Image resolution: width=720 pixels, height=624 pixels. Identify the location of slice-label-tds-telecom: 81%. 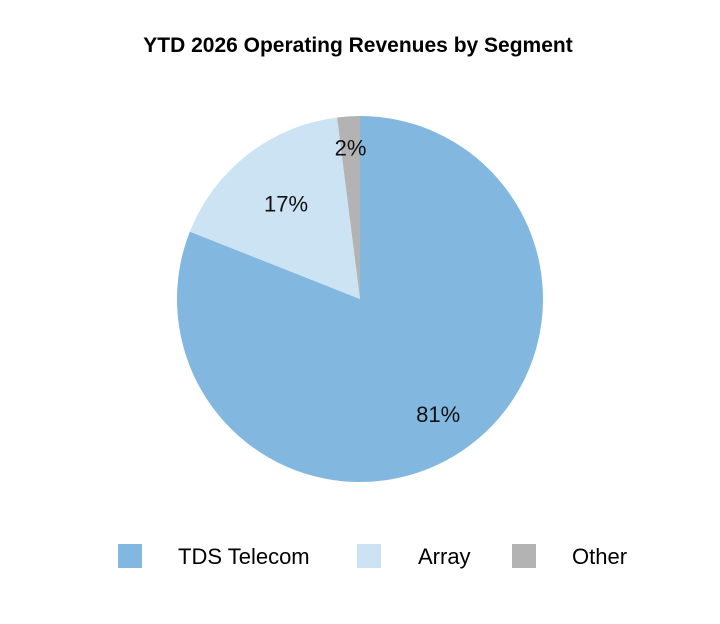
(438, 414).